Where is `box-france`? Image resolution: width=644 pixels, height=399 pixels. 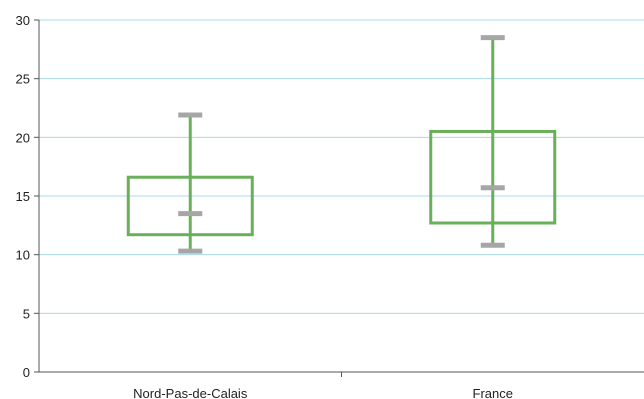
box-france is located at coordinates (493, 141).